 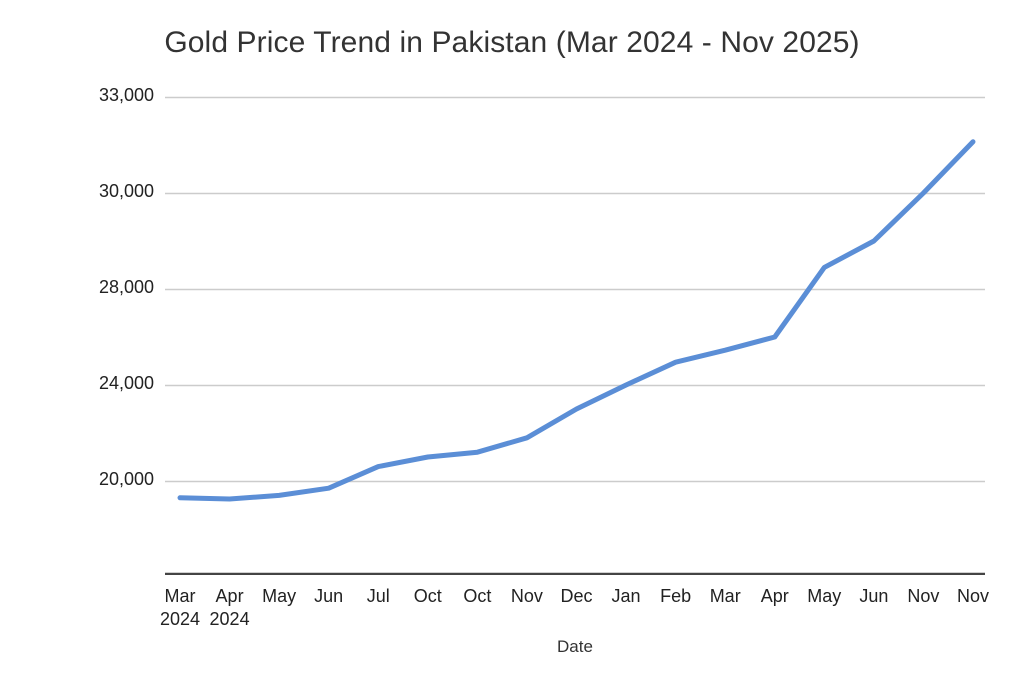 What do you see at coordinates (126, 95) in the screenshot?
I see `y-tick-label: 33,000` at bounding box center [126, 95].